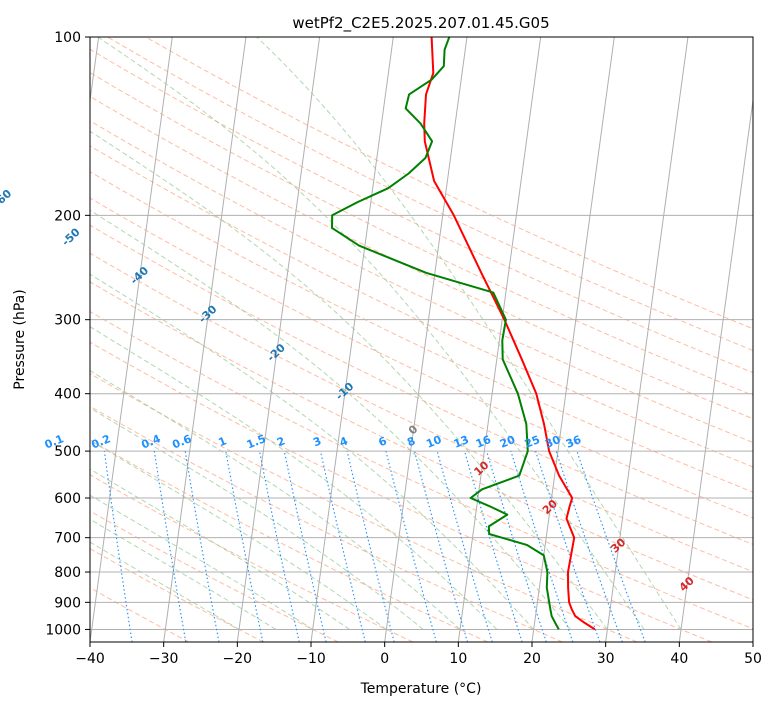 The width and height of the screenshot is (775, 708). I want to click on isotherm-label: -50, so click(71, 236).